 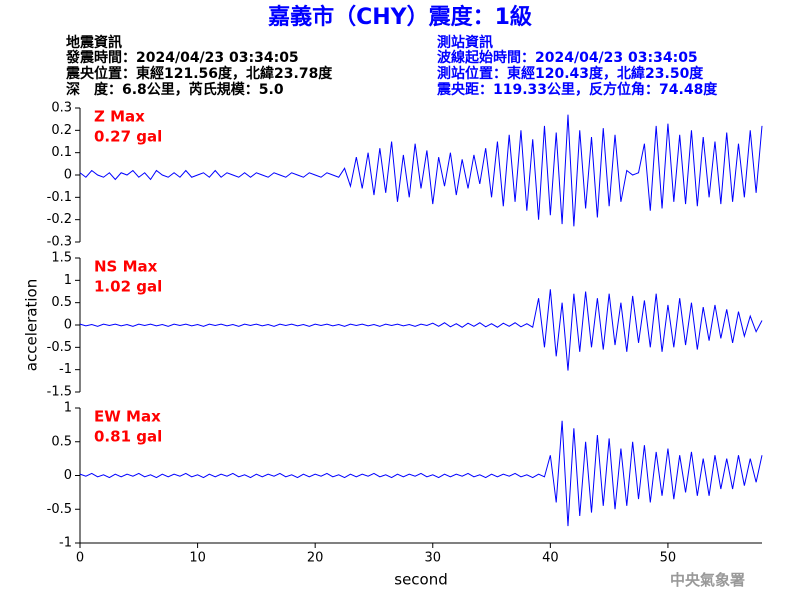 I want to click on chart-title: 嘉義市（CHY）震度：1級, so click(x=400, y=17).